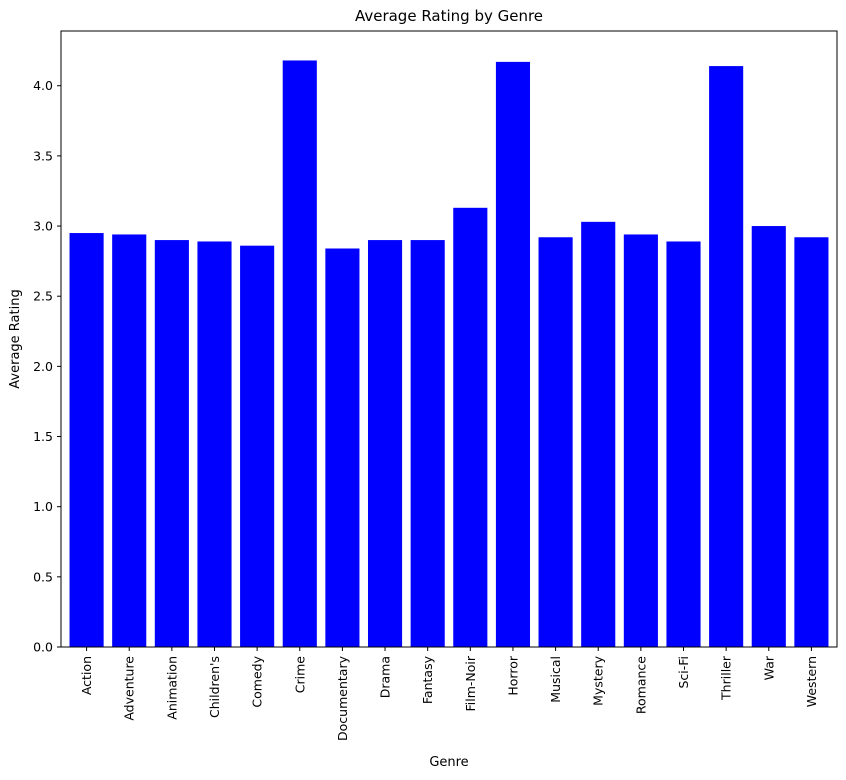 The height and width of the screenshot is (780, 846). What do you see at coordinates (683, 444) in the screenshot?
I see `bar-sci-fi` at bounding box center [683, 444].